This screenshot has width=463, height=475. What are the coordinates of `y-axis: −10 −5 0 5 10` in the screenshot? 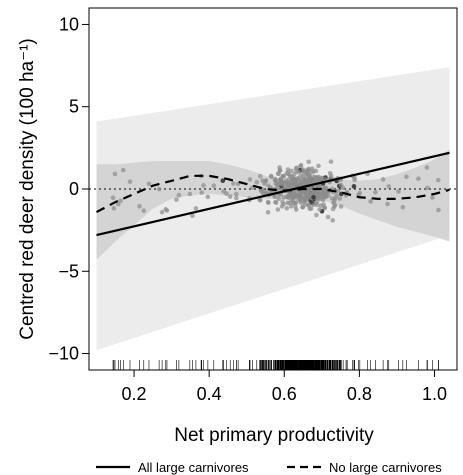 It's located at (68, 189).